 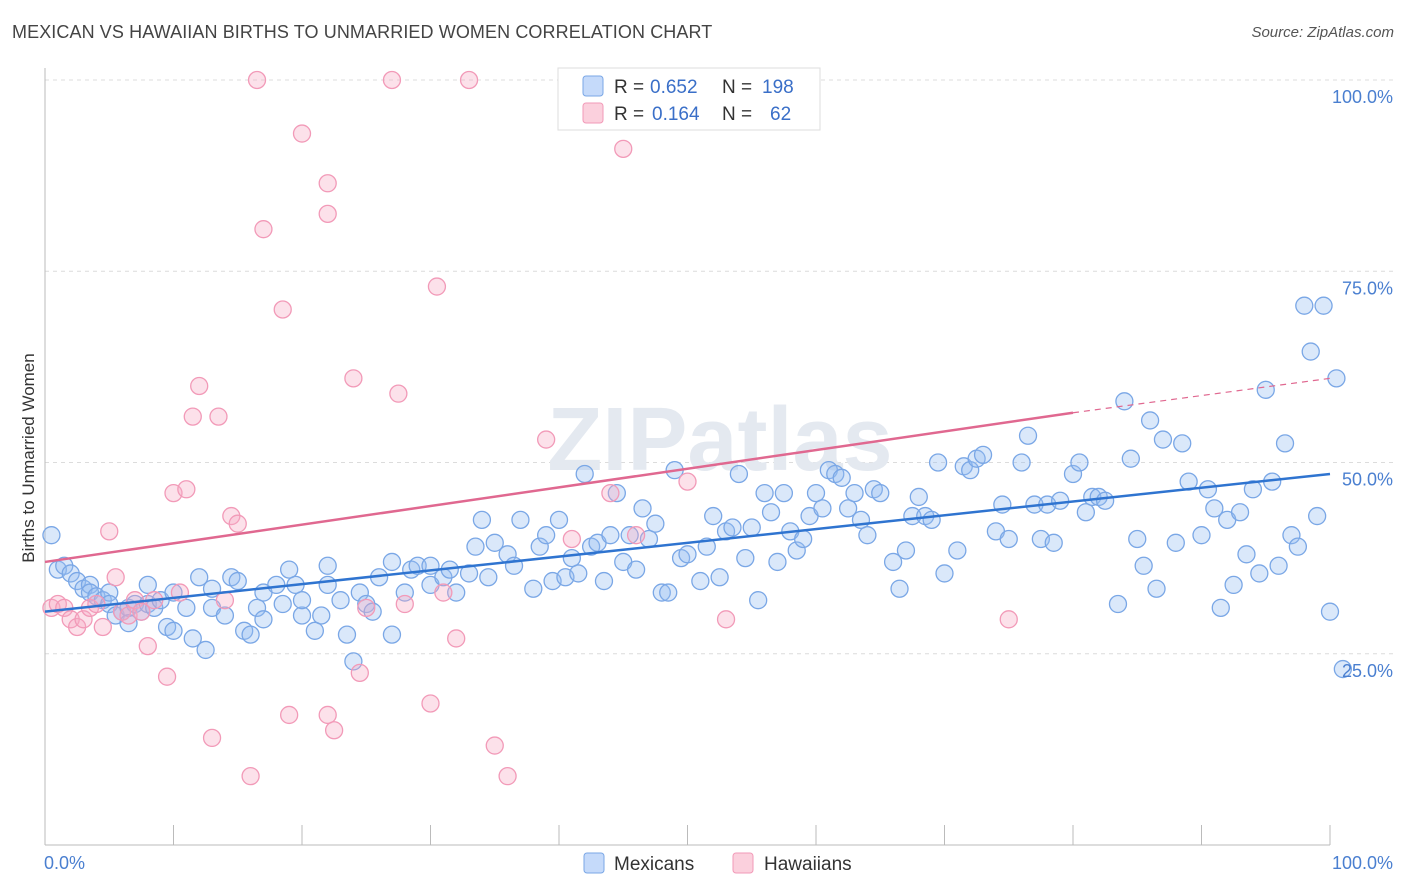 What do you see at coordinates (593, 86) in the screenshot?
I see `legend-swatch-mexicans` at bounding box center [593, 86].